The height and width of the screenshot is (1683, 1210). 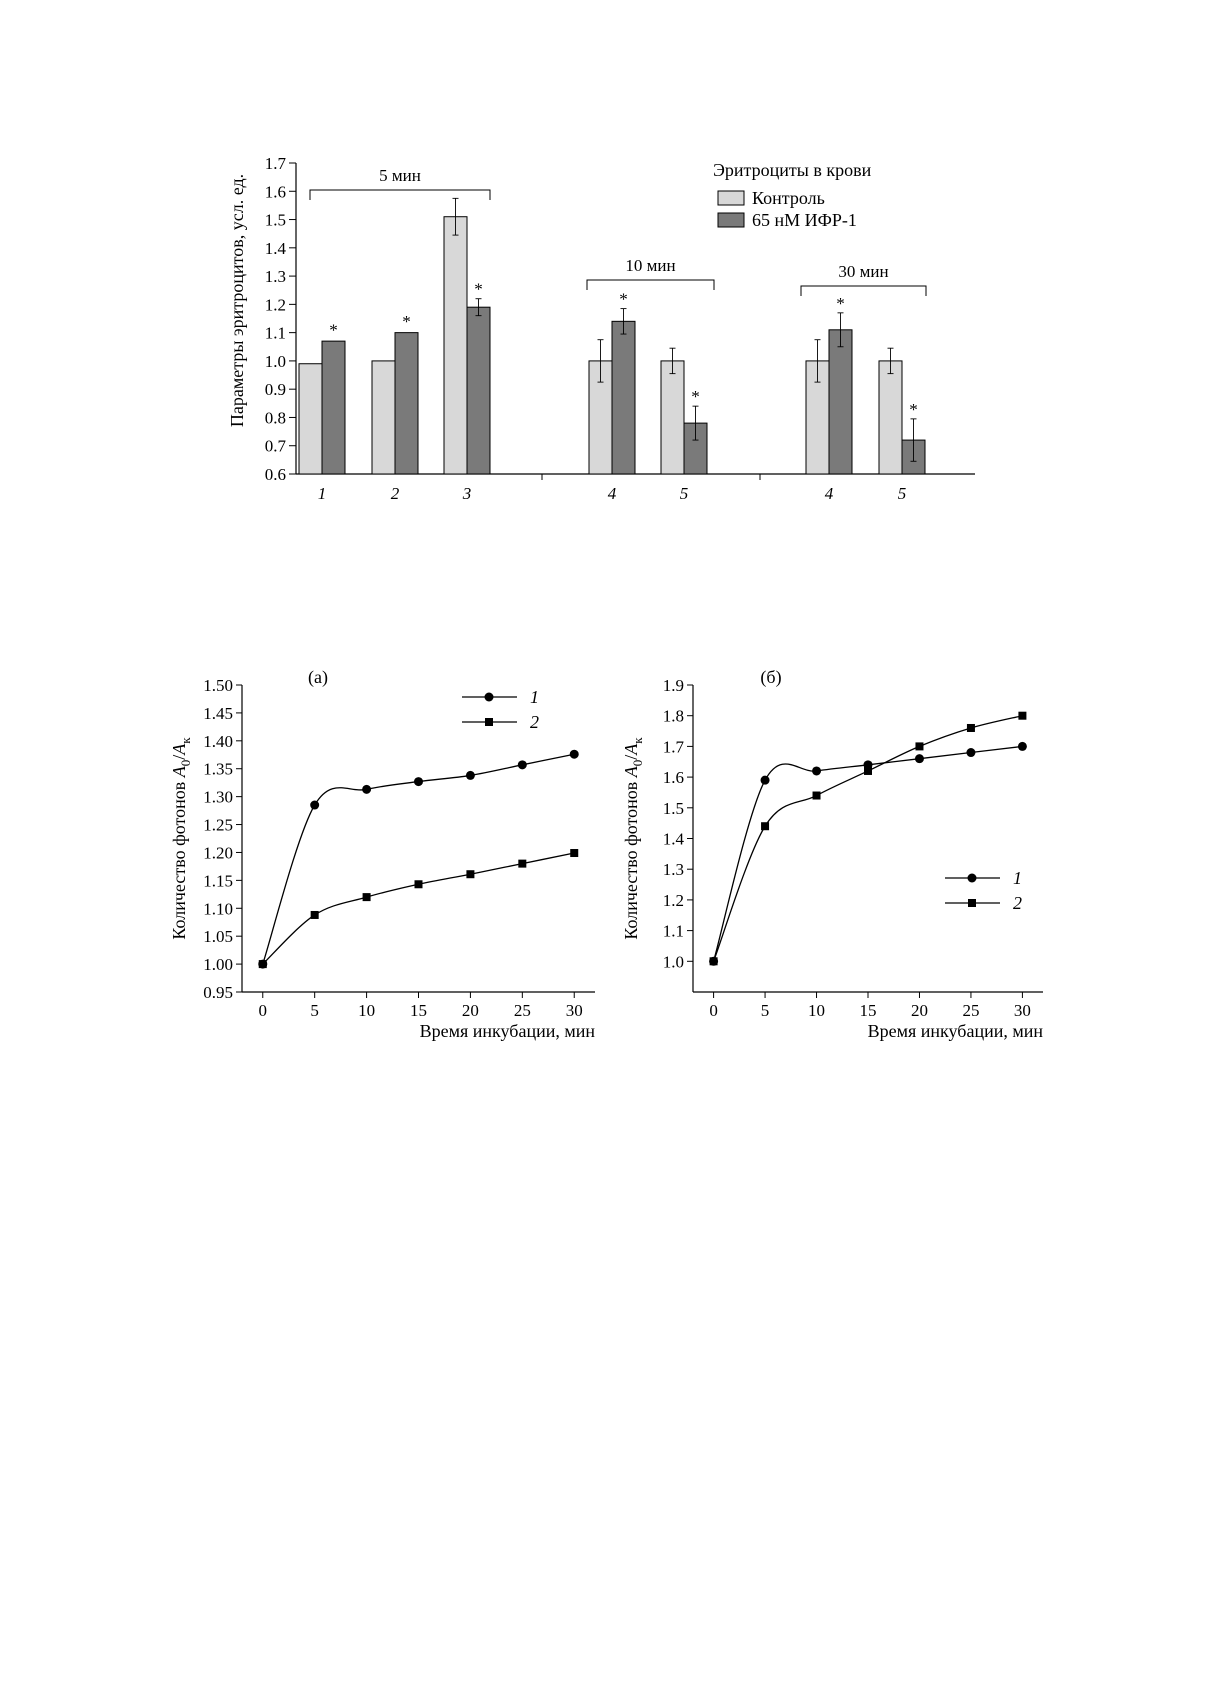 What do you see at coordinates (508, 1031) in the screenshot?
I see `x-axis-label: Время инкубации, мин` at bounding box center [508, 1031].